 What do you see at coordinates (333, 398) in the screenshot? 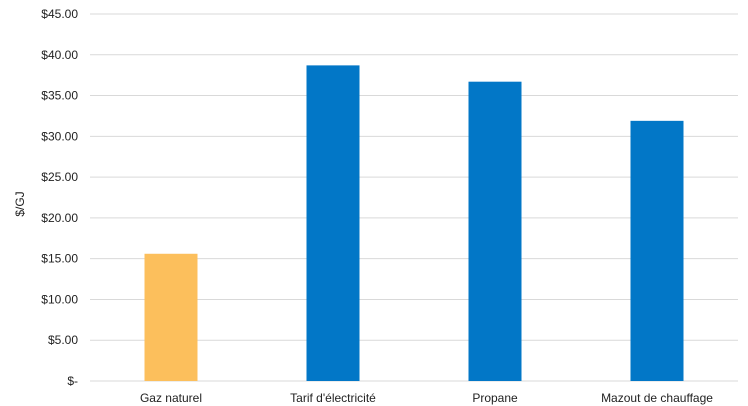
I see `x-category-label: Tarif d'électricité` at bounding box center [333, 398].